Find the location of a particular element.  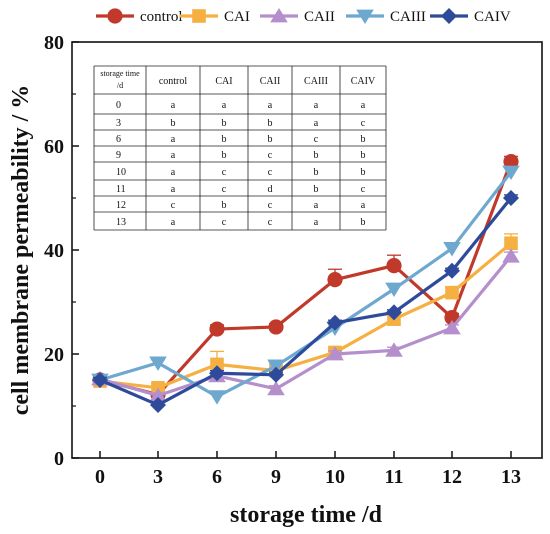

x-axis-title: storage time /d is located at coordinates (306, 515).